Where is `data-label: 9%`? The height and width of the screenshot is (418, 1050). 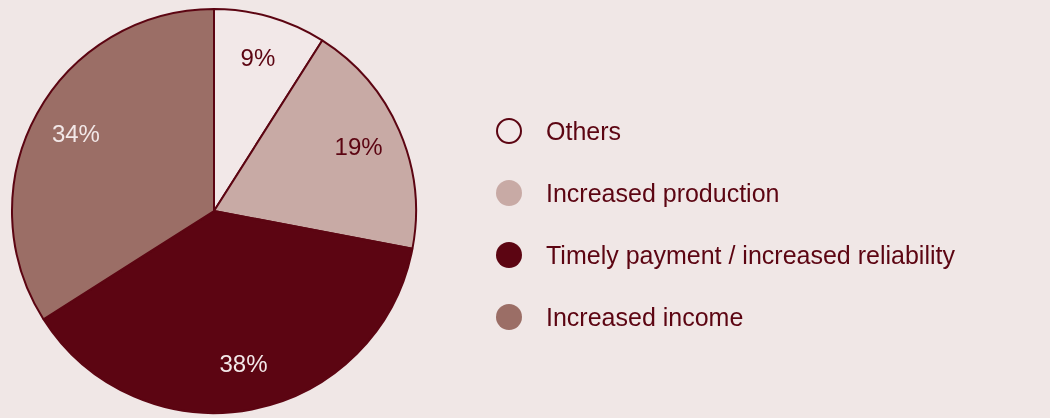
data-label: 9% is located at coordinates (258, 58).